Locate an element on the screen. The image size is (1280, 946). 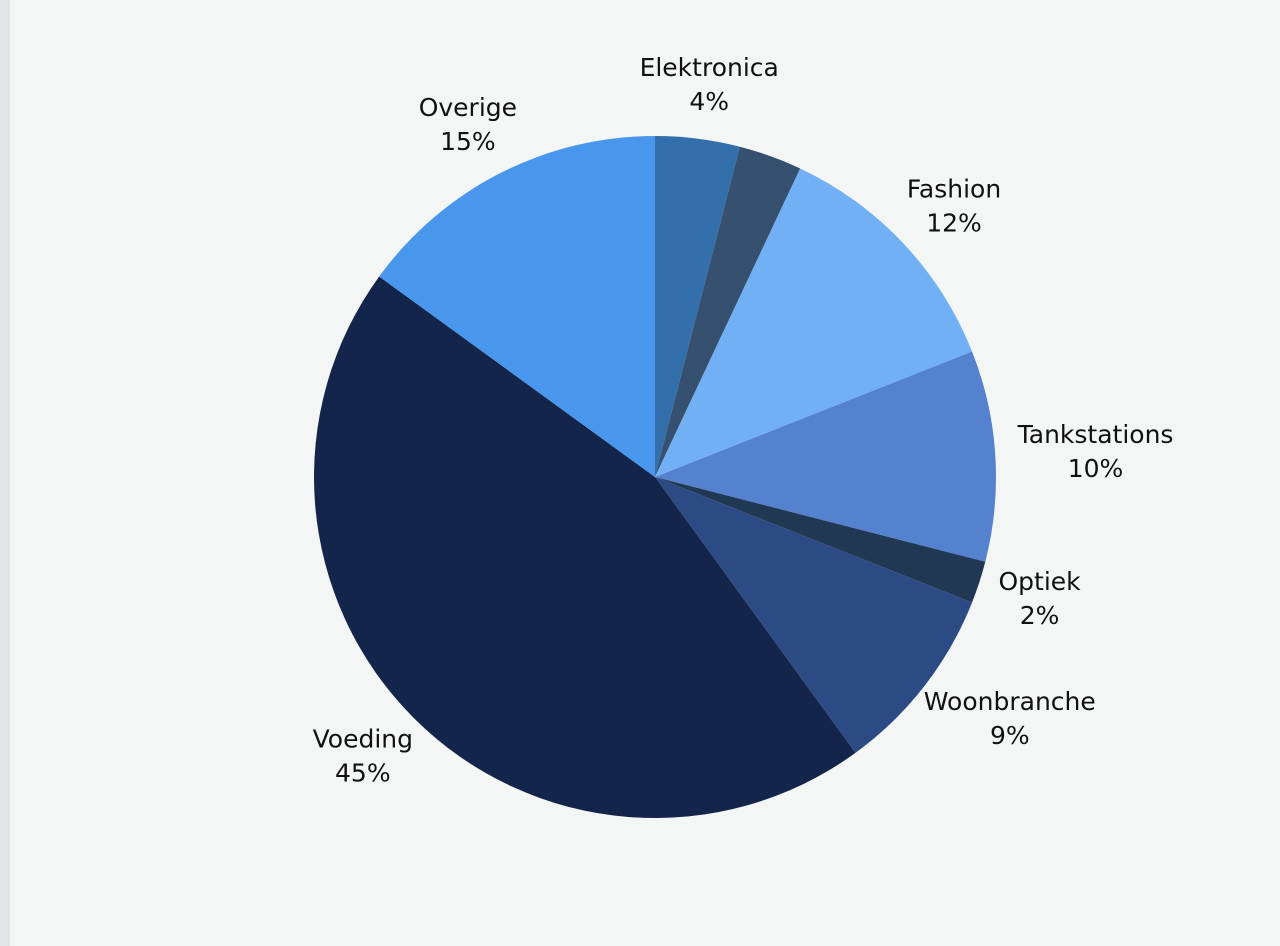
slice-value-label: 15% is located at coordinates (468, 141).